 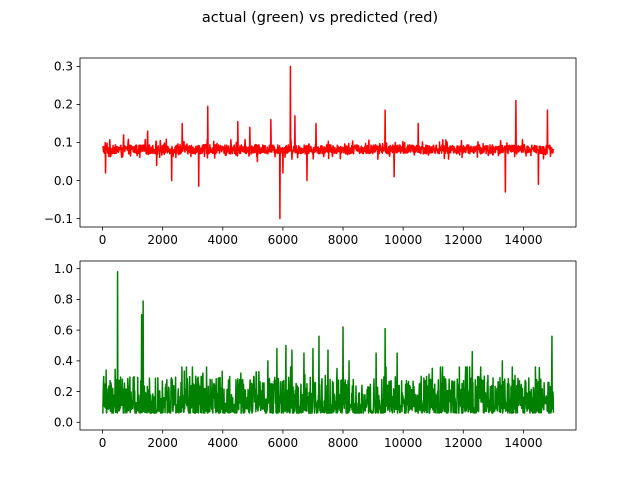 What do you see at coordinates (63, 361) in the screenshot?
I see `y-tick-label: 0.4` at bounding box center [63, 361].